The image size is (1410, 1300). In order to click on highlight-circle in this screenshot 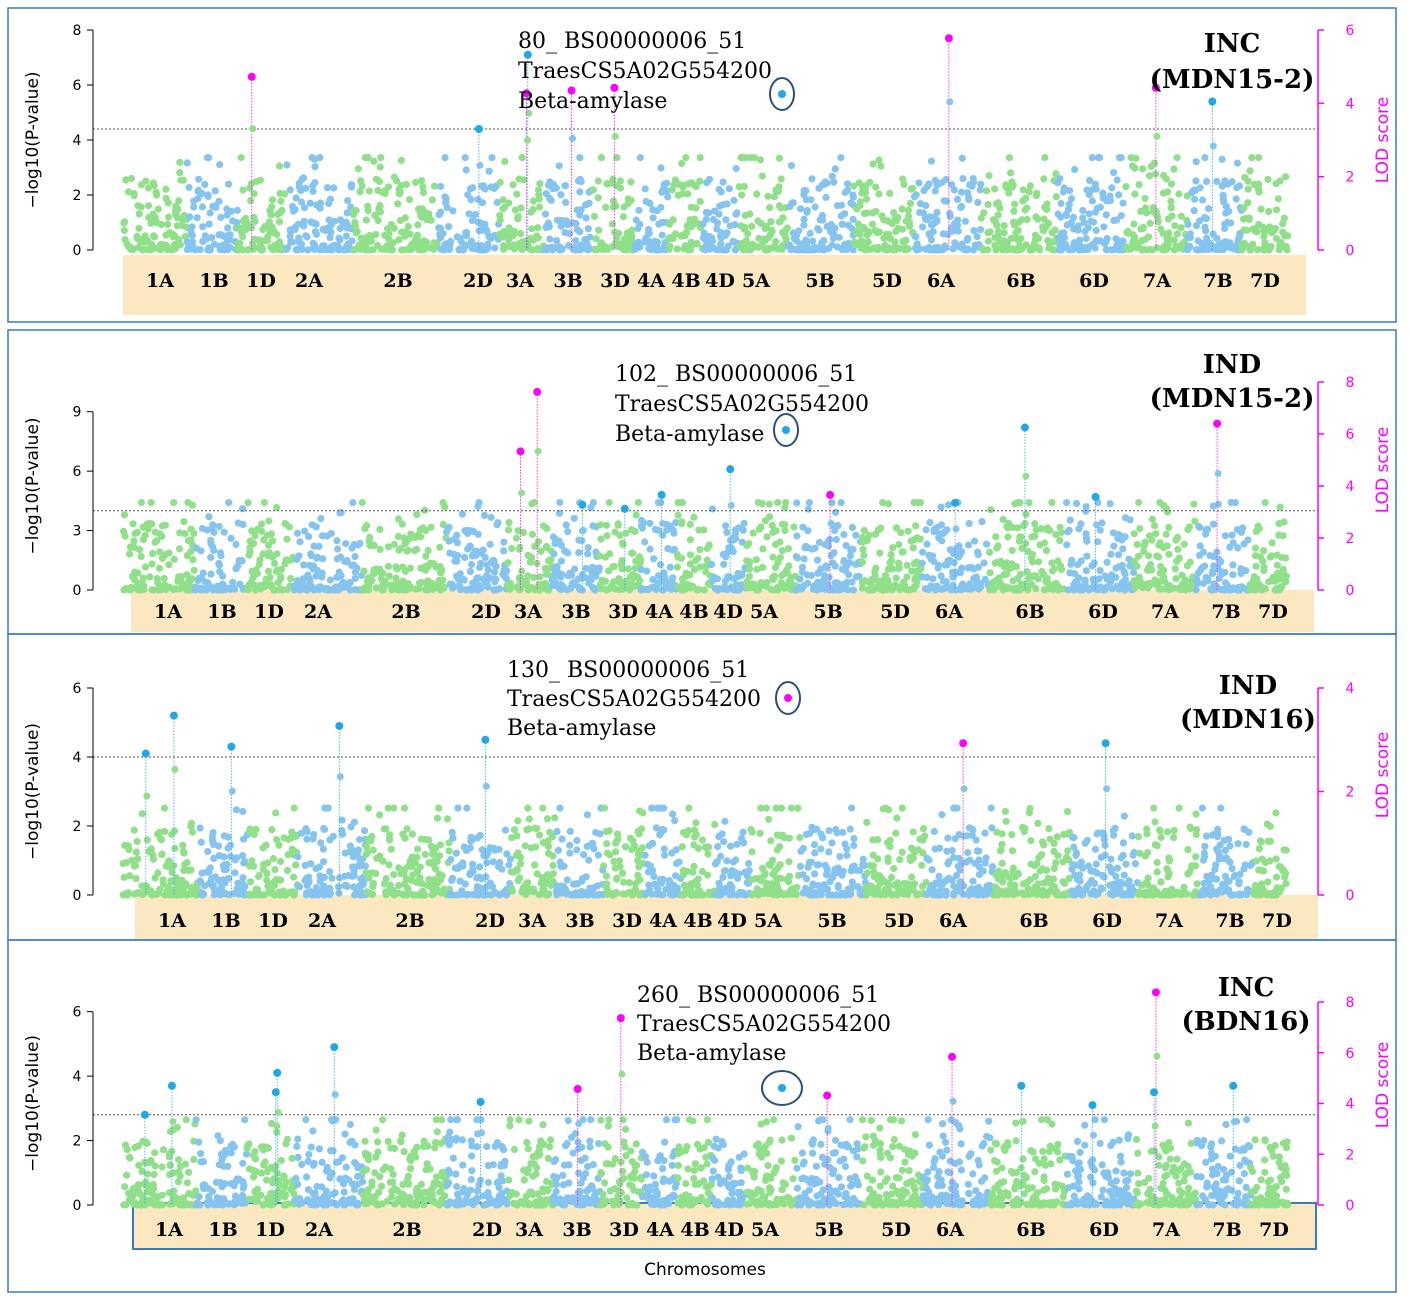, I will do `click(782, 94)`.